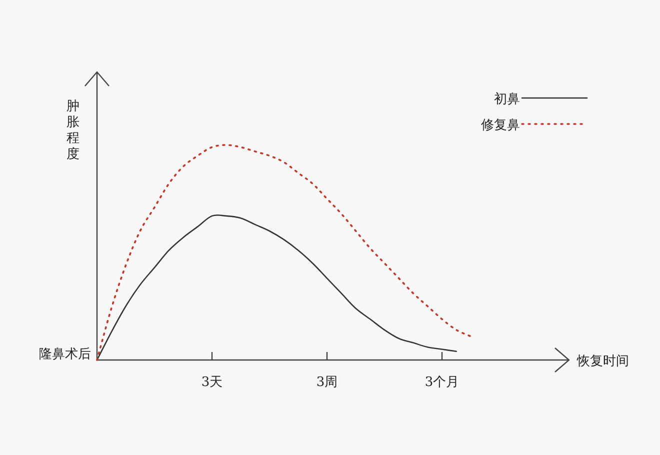 The height and width of the screenshot is (455, 660). I want to click on x-tick-label: 3天, so click(212, 382).